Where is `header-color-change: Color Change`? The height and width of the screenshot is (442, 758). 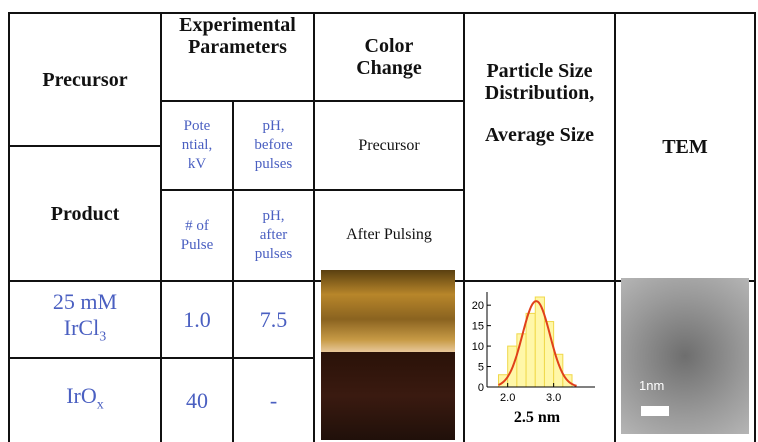 header-color-change: Color Change is located at coordinates (389, 57).